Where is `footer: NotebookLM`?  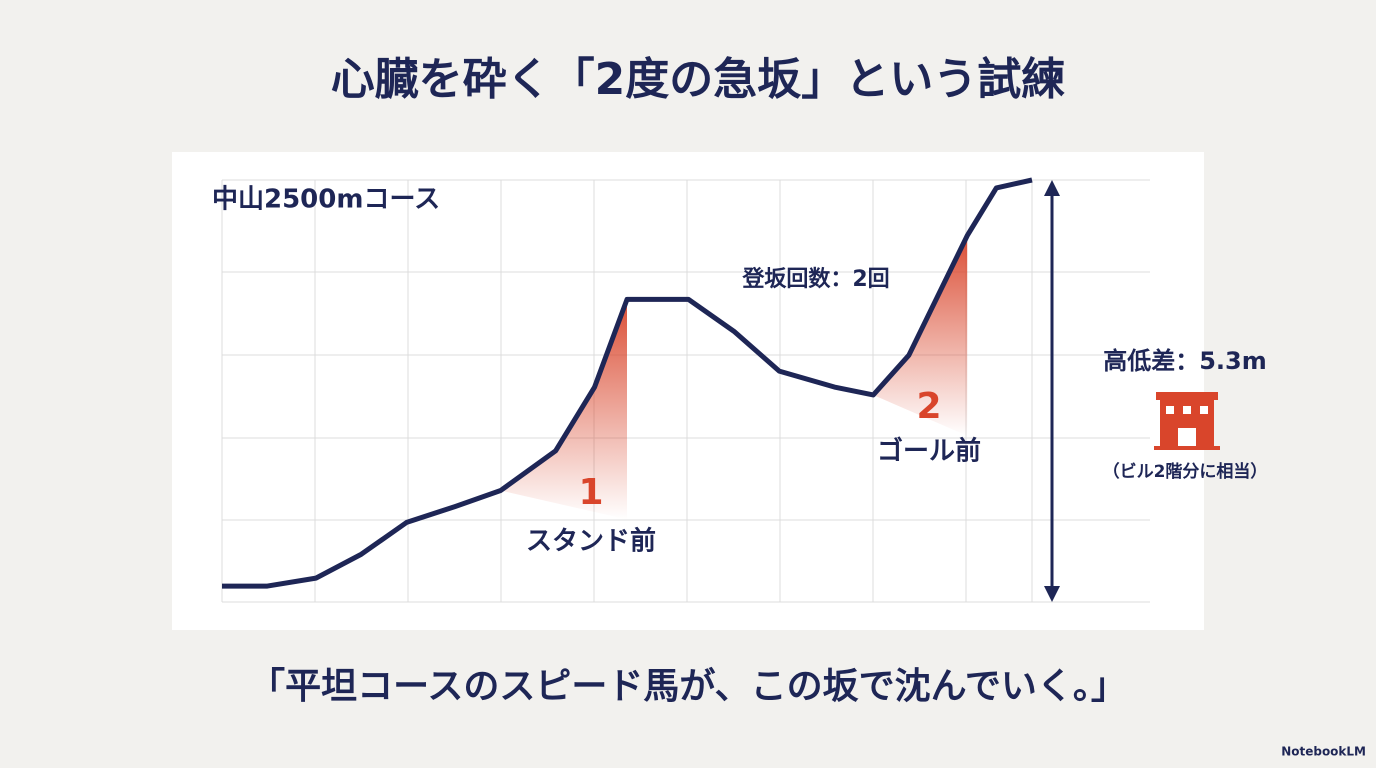
footer: NotebookLM is located at coordinates (1323, 752).